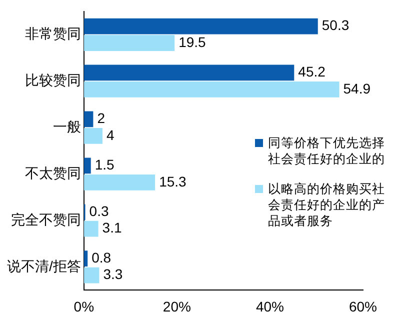 This screenshot has width=393, height=323. Describe the element at coordinates (112, 228) in the screenshot. I see `data-label: 3.1` at that location.